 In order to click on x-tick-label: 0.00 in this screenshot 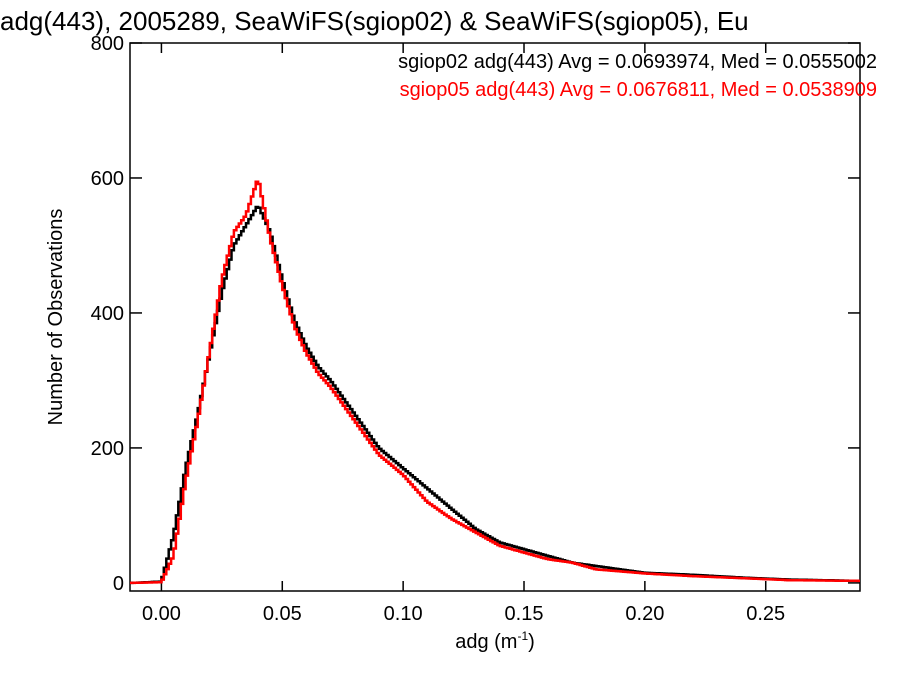, I will do `click(161, 614)`.